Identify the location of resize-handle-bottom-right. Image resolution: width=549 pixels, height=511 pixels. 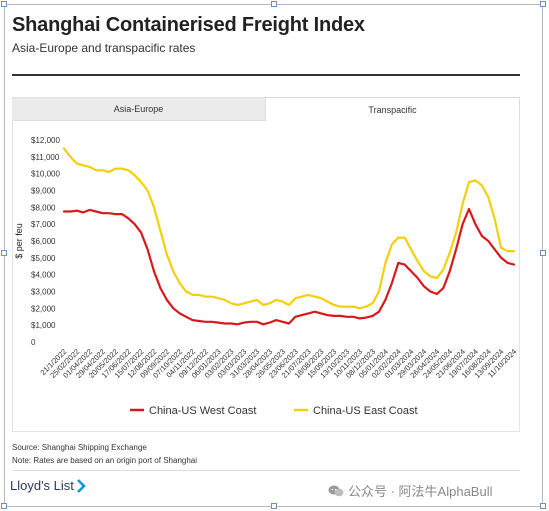
(543, 506).